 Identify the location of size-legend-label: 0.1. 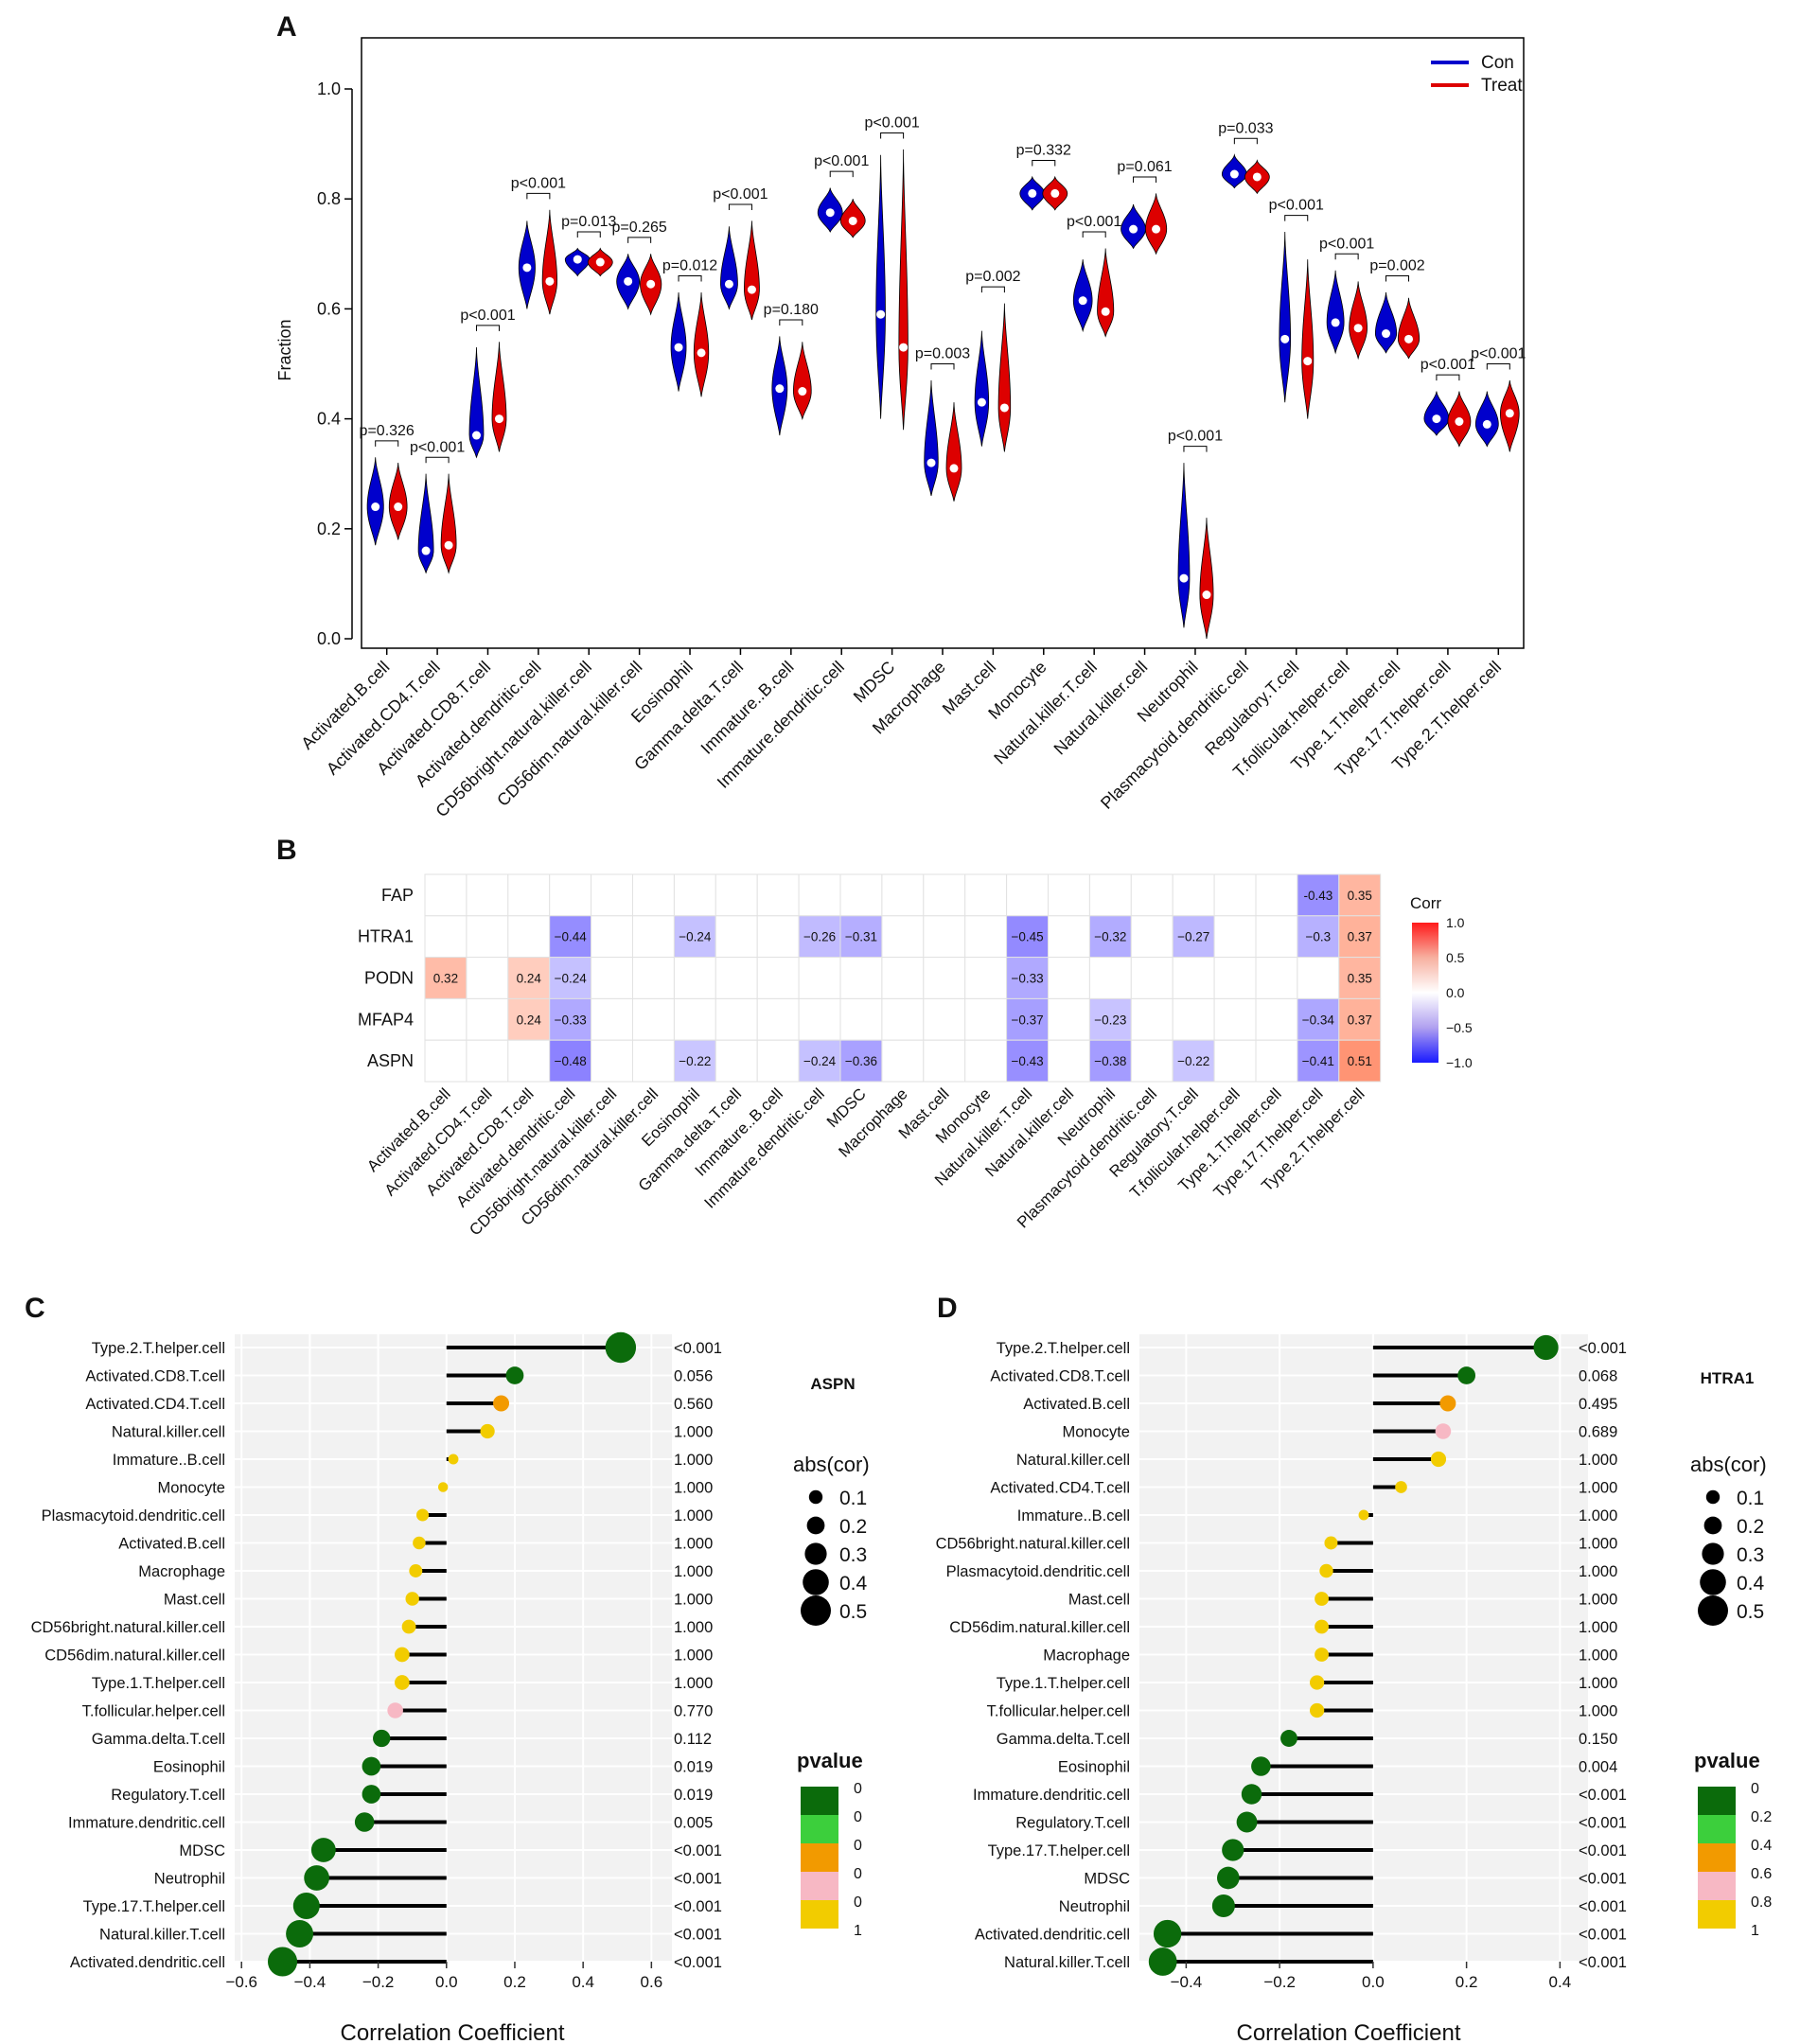
(1750, 1498).